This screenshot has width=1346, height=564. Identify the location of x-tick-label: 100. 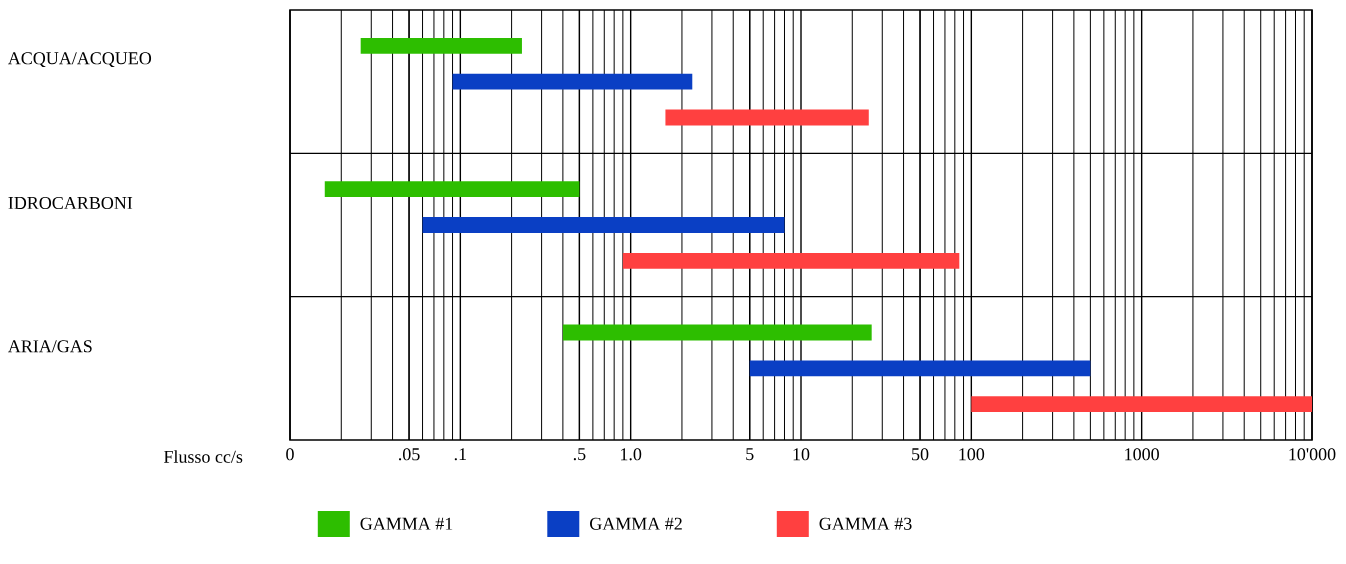
(972, 454).